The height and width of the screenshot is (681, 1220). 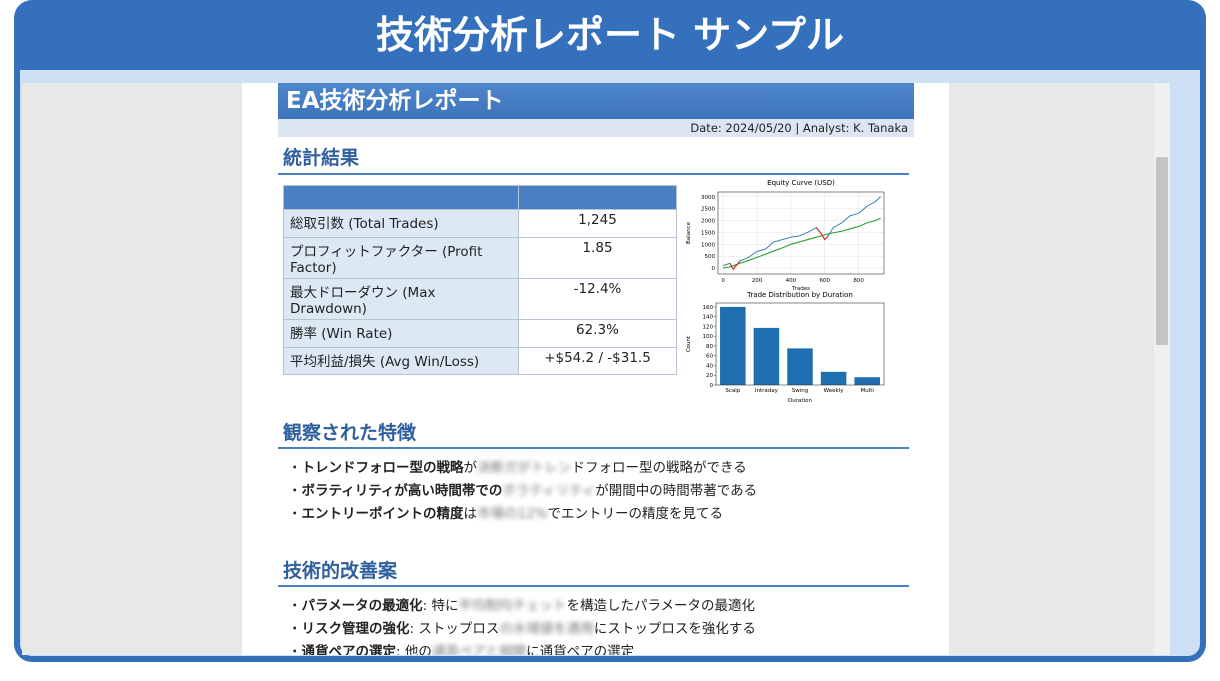 I want to click on y-axis-label: Count, so click(x=689, y=343).